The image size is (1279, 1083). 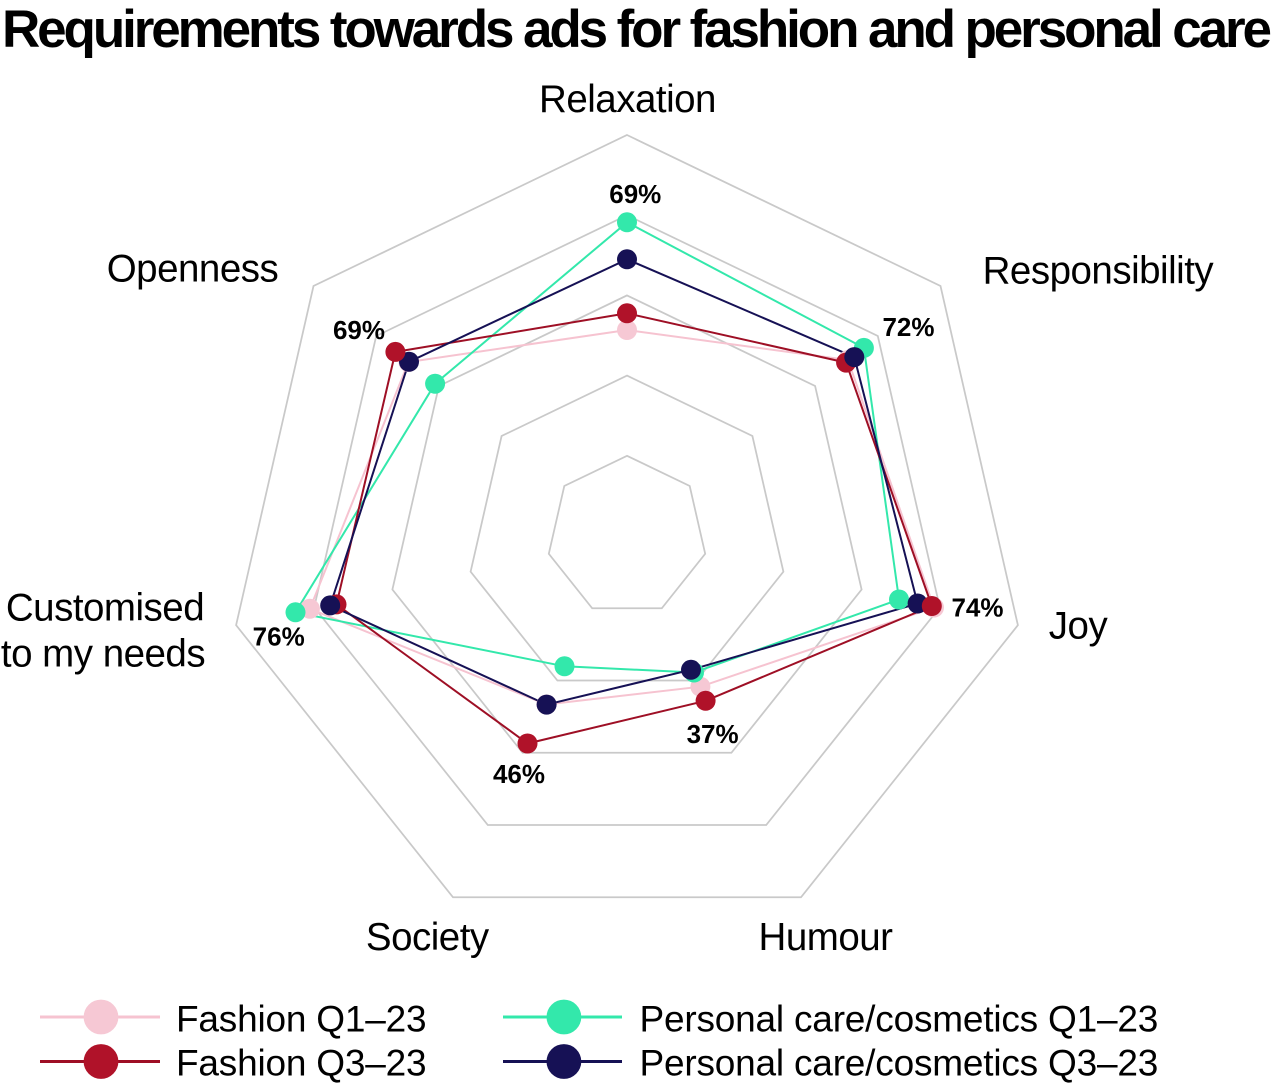 I want to click on svg-text: 37%, so click(x=713, y=734).